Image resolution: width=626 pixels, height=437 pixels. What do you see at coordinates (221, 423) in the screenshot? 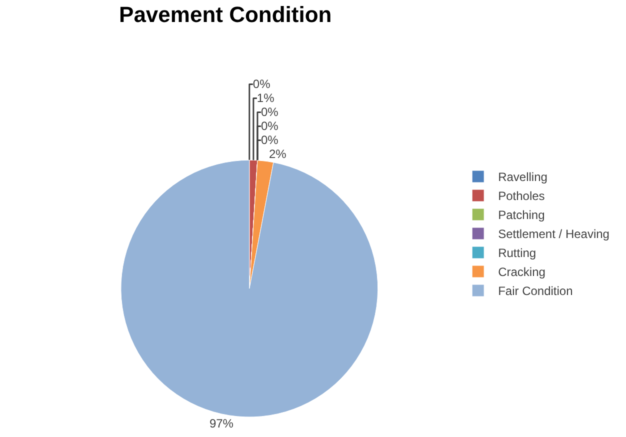
I see `data-label: 97%` at bounding box center [221, 423].